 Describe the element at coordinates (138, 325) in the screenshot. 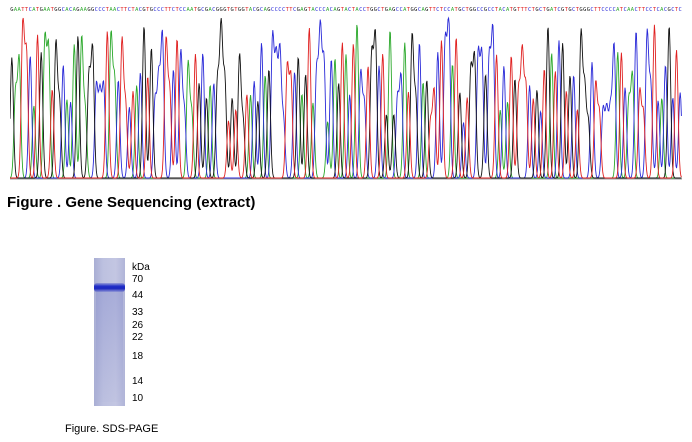

I see `marker-label-26: 26` at that location.